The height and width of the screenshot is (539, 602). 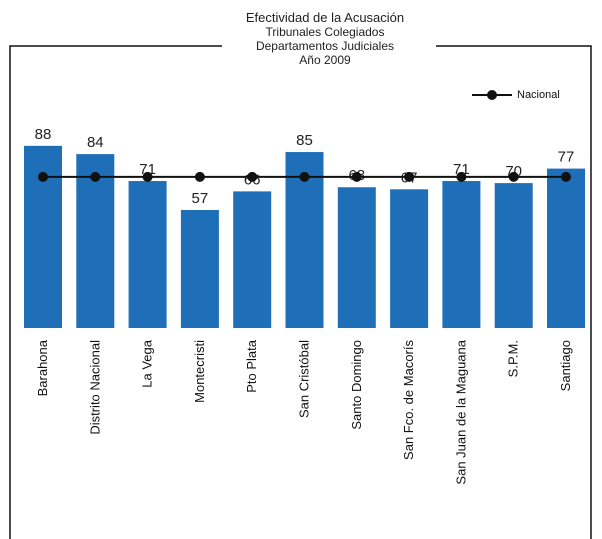 I want to click on category-label: S.P.M., so click(x=513, y=358).